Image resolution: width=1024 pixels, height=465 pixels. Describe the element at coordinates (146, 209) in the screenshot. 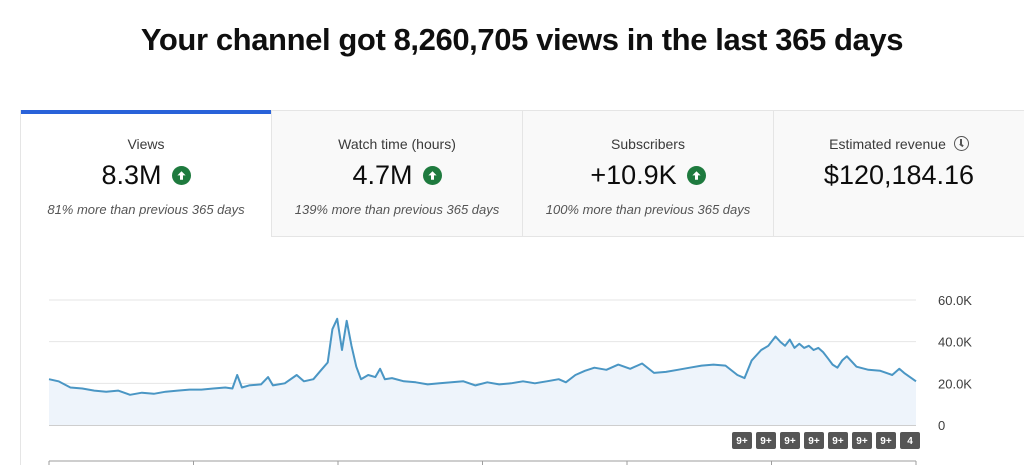

I see `tab-comparison: 81% more than previous 365 days` at that location.